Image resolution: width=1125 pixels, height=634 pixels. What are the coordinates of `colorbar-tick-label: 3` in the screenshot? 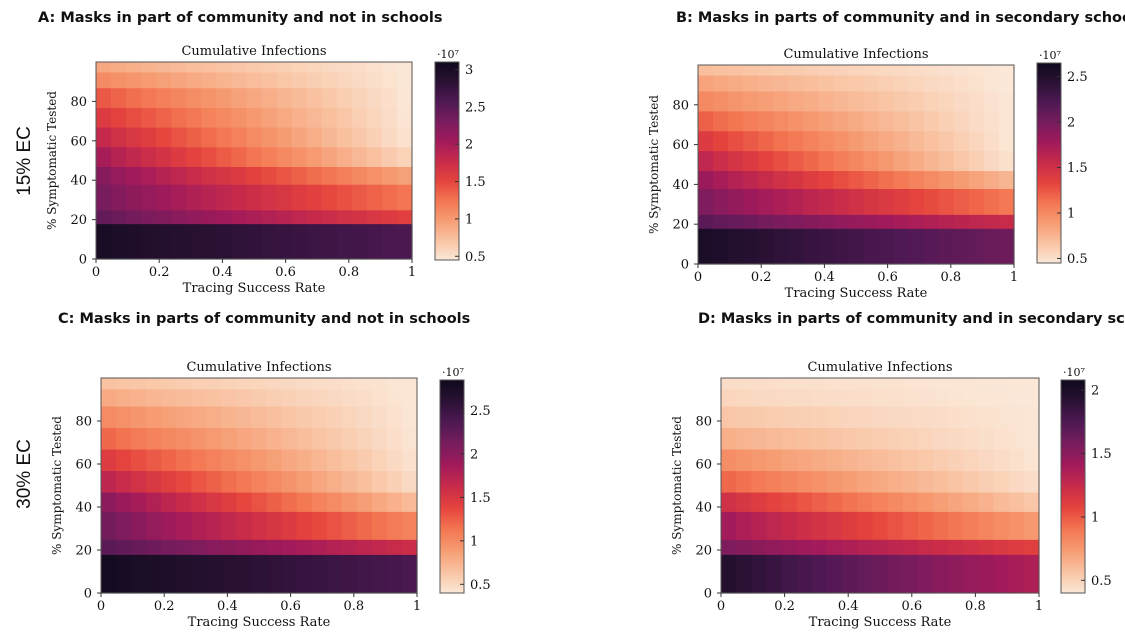 It's located at (469, 70).